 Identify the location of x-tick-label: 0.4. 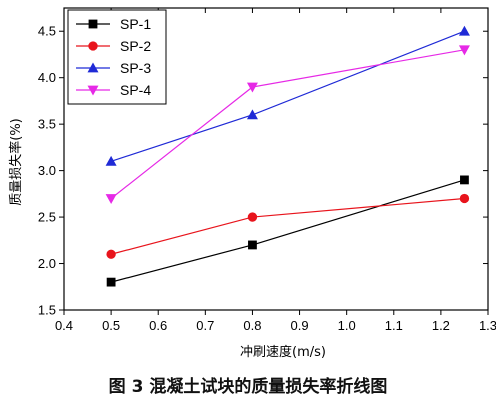
(64, 325).